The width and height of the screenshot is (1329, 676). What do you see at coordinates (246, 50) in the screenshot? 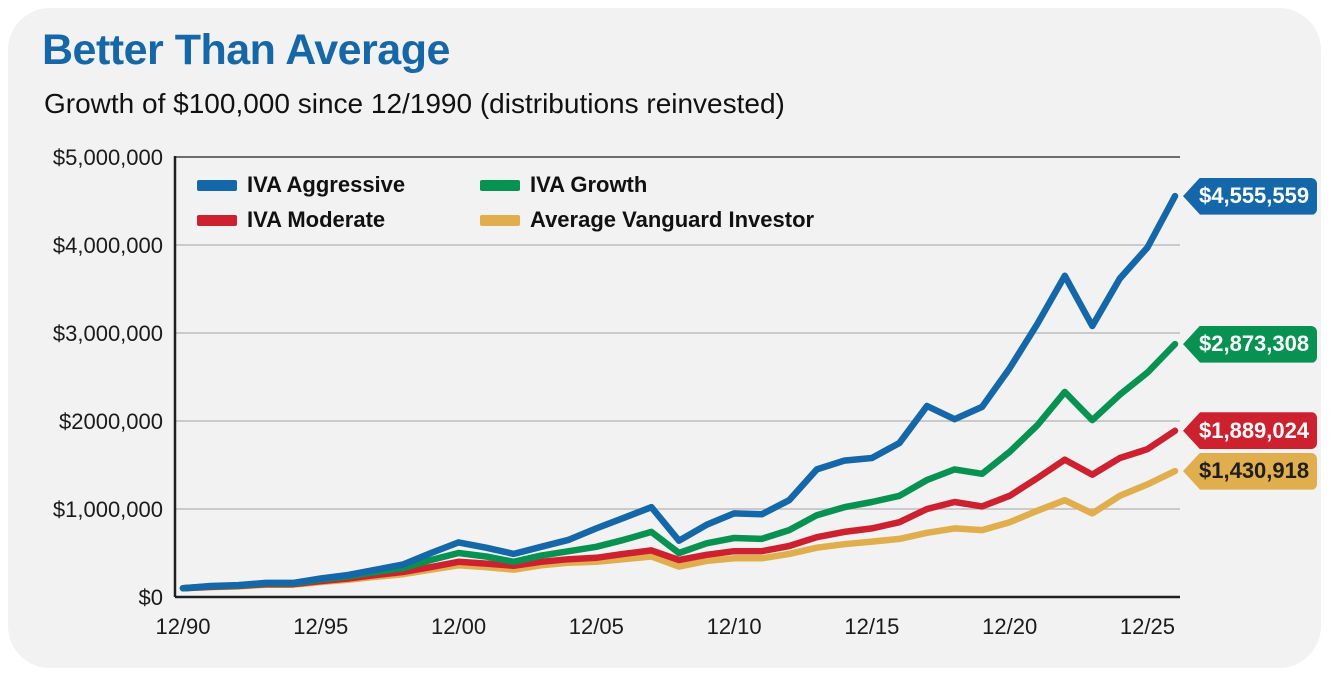
I see `chart-title: Better Than Average` at bounding box center [246, 50].